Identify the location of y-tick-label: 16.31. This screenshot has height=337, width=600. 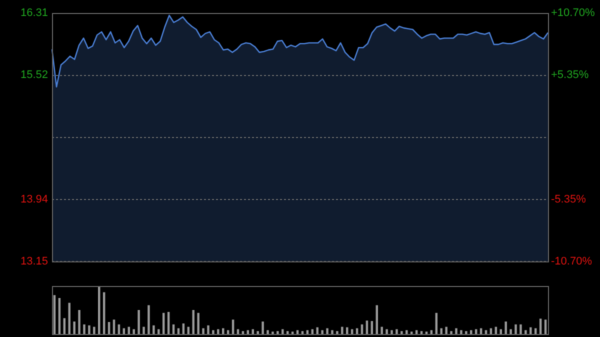
(34, 13).